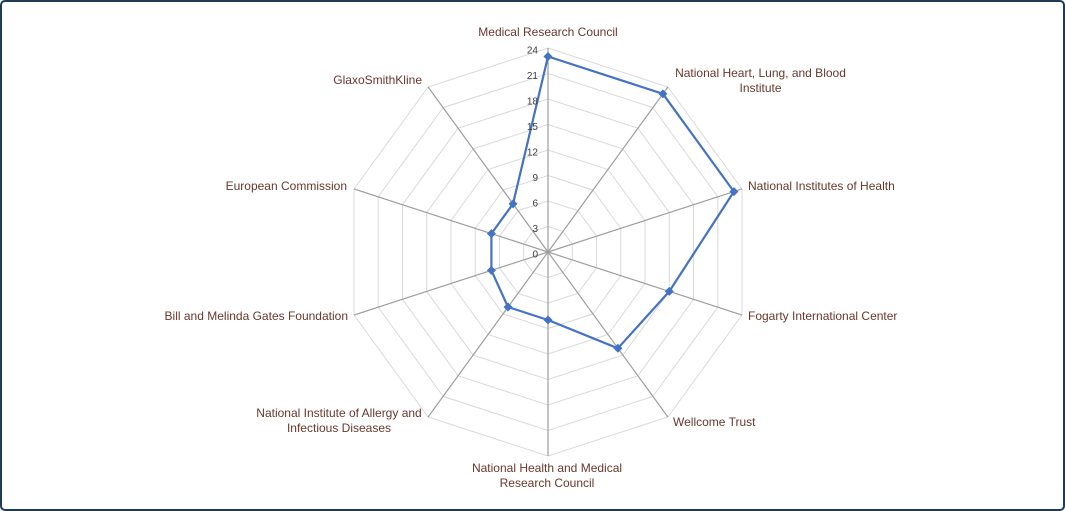  I want to click on radial-tick-label-6: 6, so click(535, 204).